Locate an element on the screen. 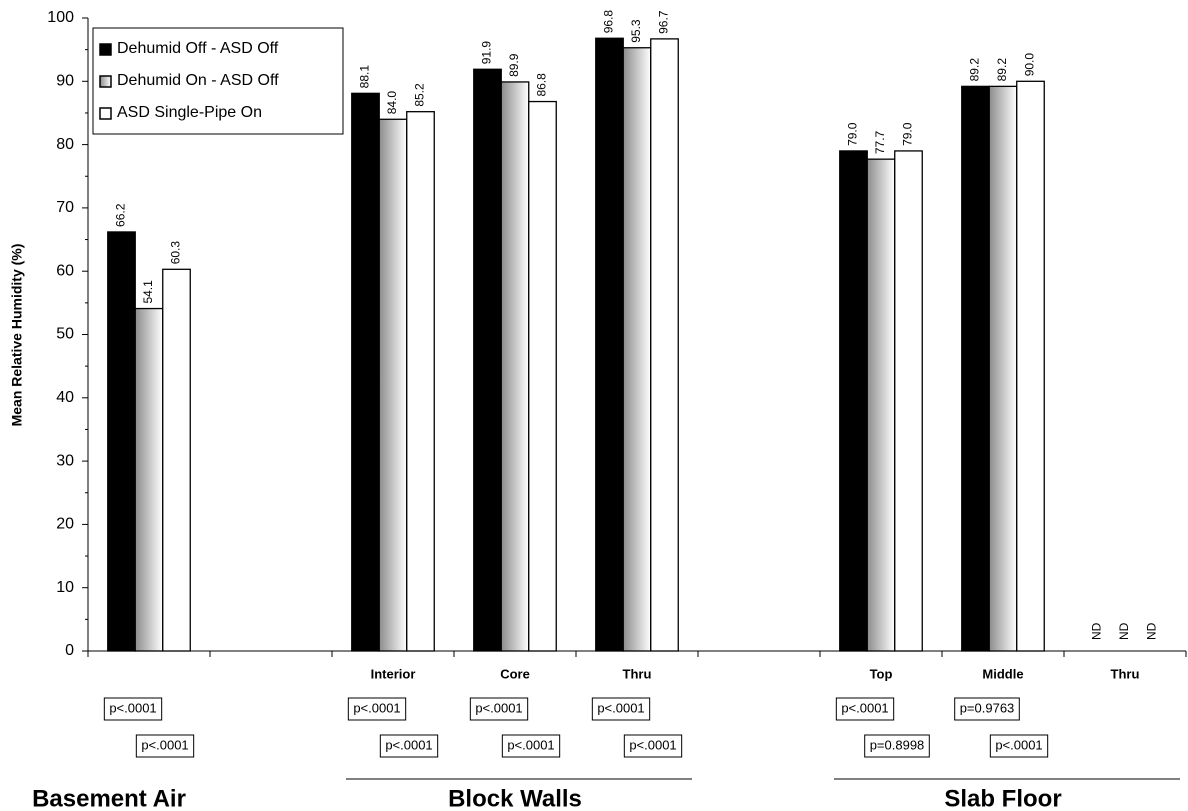 This screenshot has height=811, width=1188. y-tick-label: 40 is located at coordinates (65, 397).